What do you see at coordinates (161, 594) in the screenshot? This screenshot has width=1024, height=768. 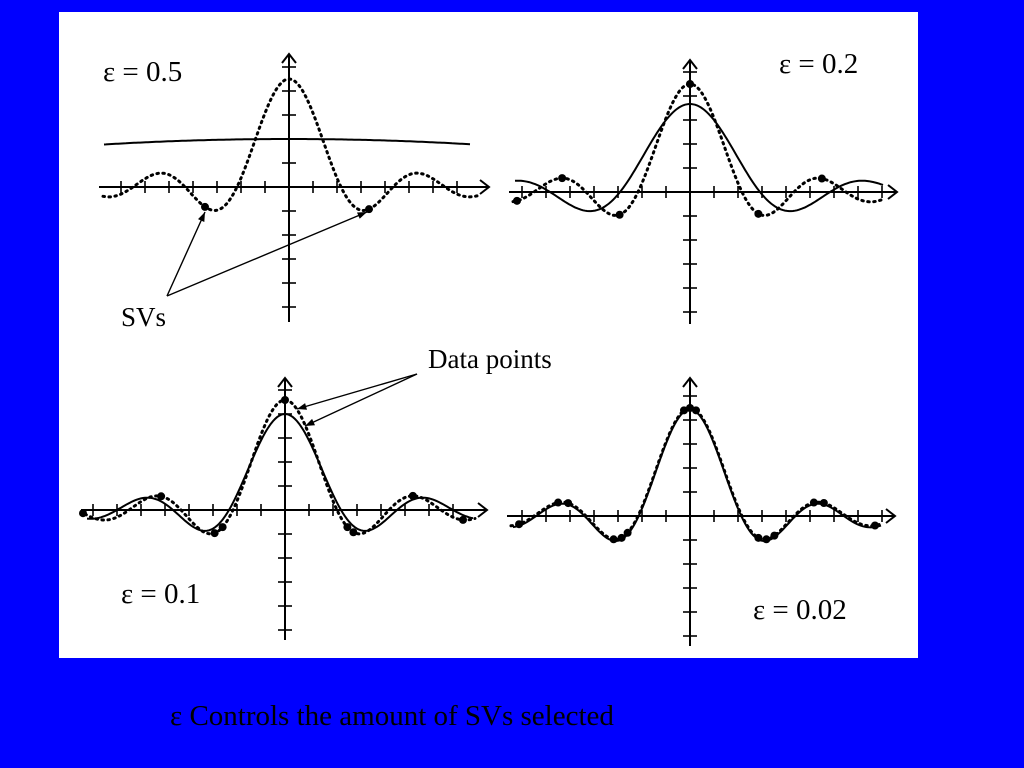 I see `plot-label-eps-0.1: ε = 0.1` at bounding box center [161, 594].